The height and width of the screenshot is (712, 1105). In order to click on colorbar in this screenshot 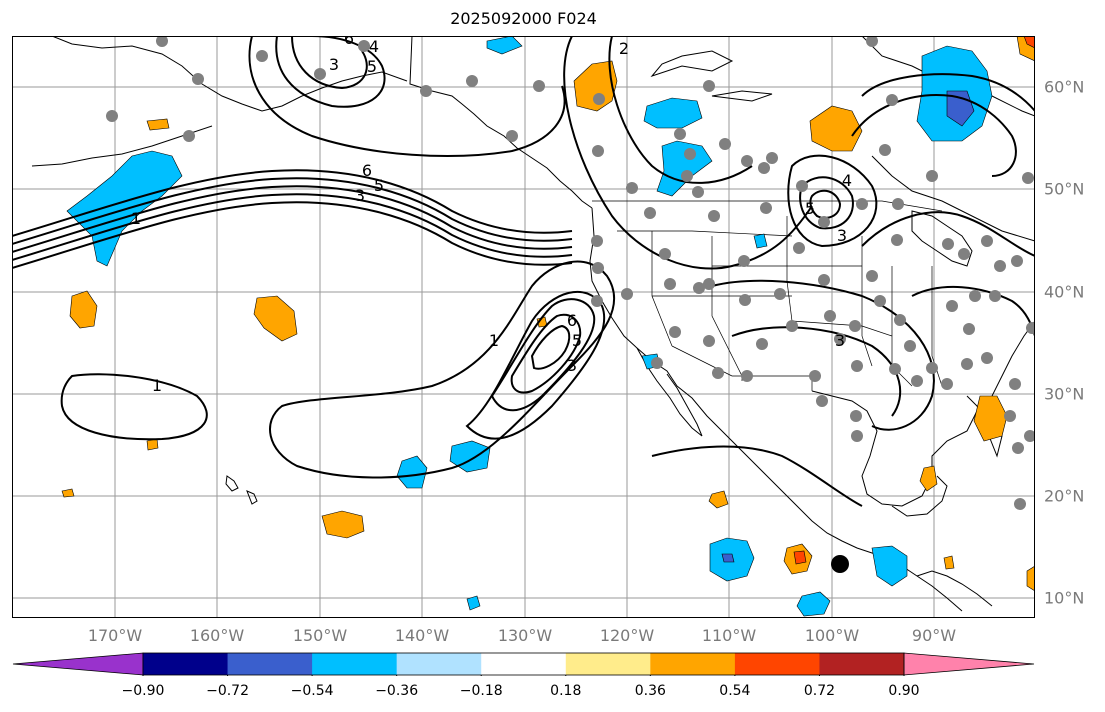, I will do `click(523, 664)`.